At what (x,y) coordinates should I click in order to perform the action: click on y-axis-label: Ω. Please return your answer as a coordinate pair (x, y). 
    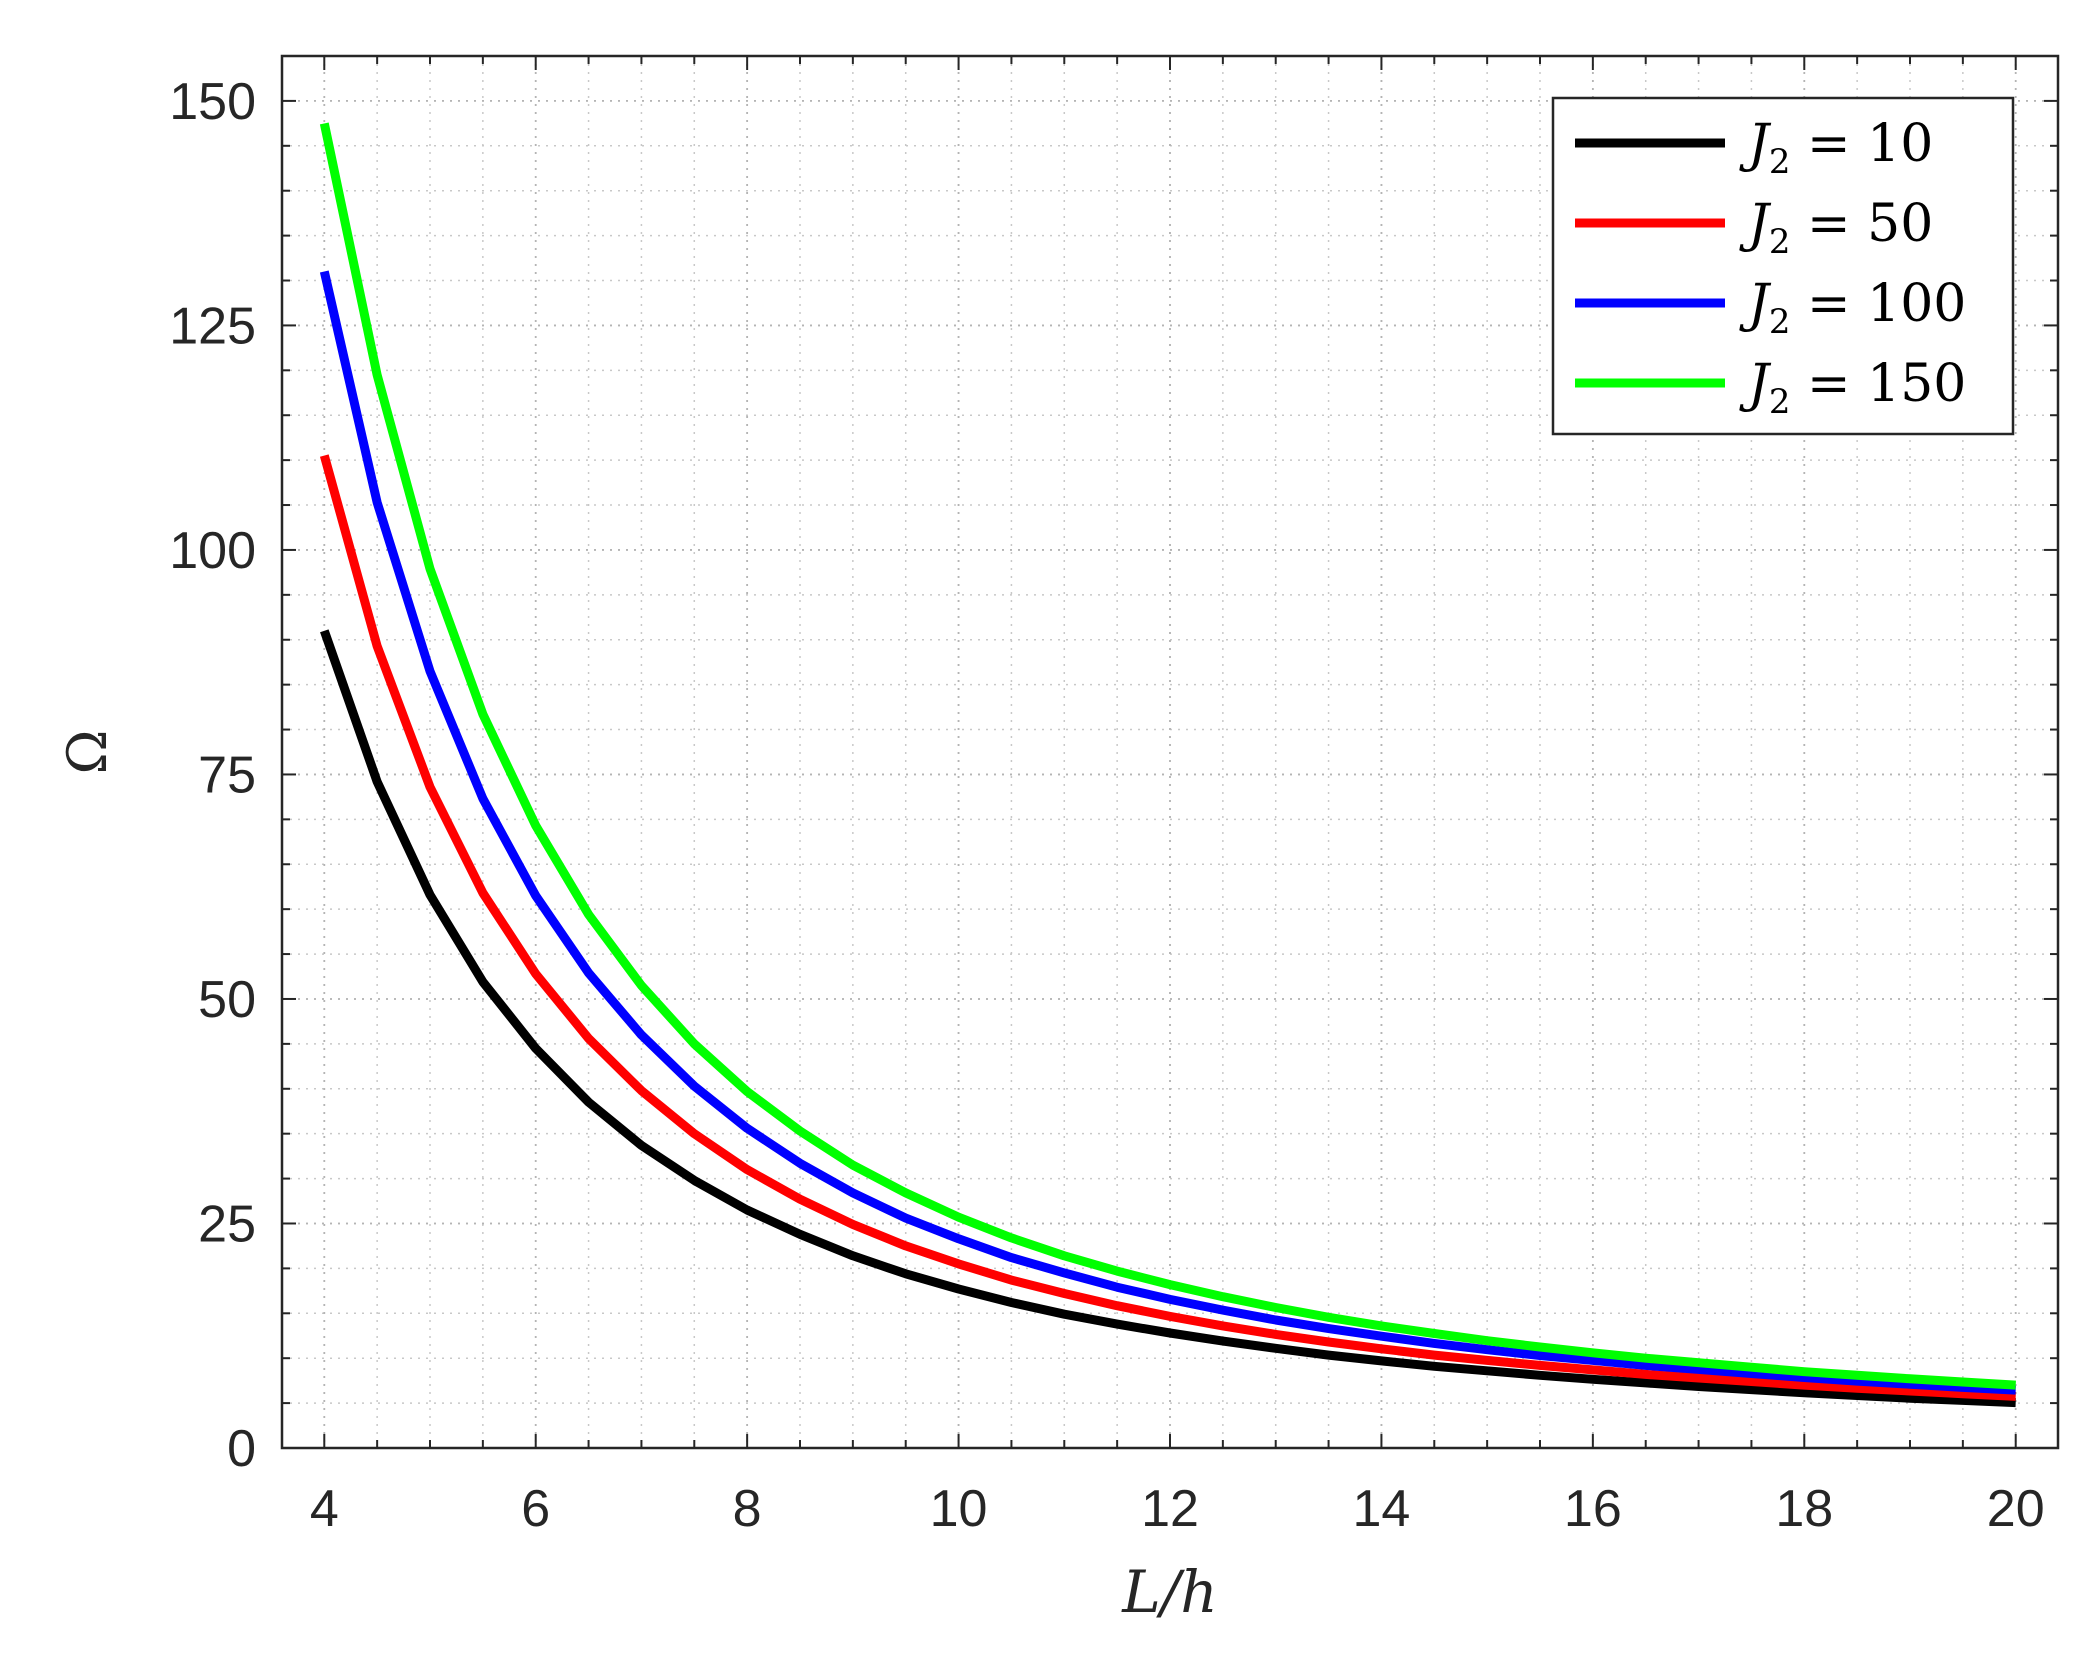
    Looking at the image, I should click on (87, 752).